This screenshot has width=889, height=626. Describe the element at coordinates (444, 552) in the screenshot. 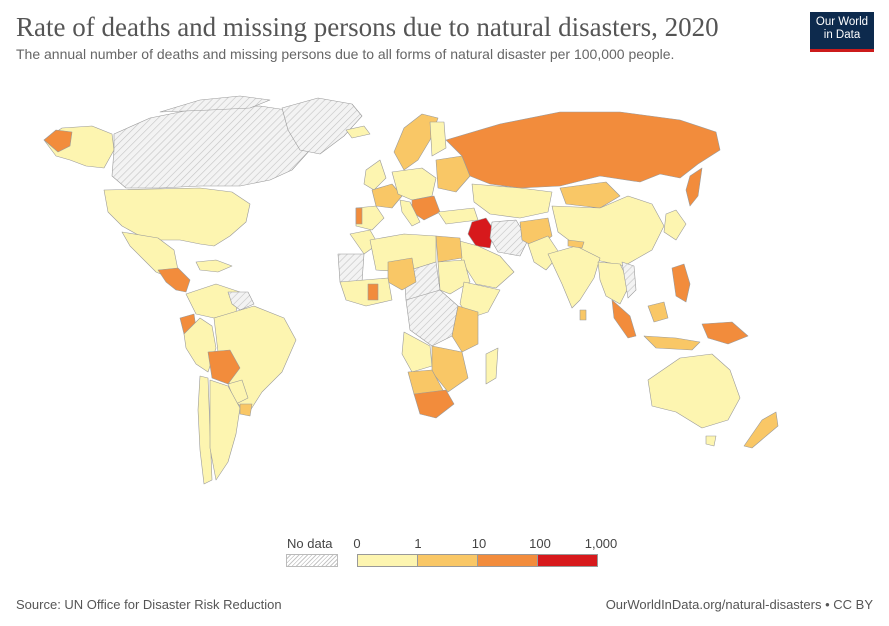

I see `map-legend: No data 0 1 10 100 1,000` at that location.